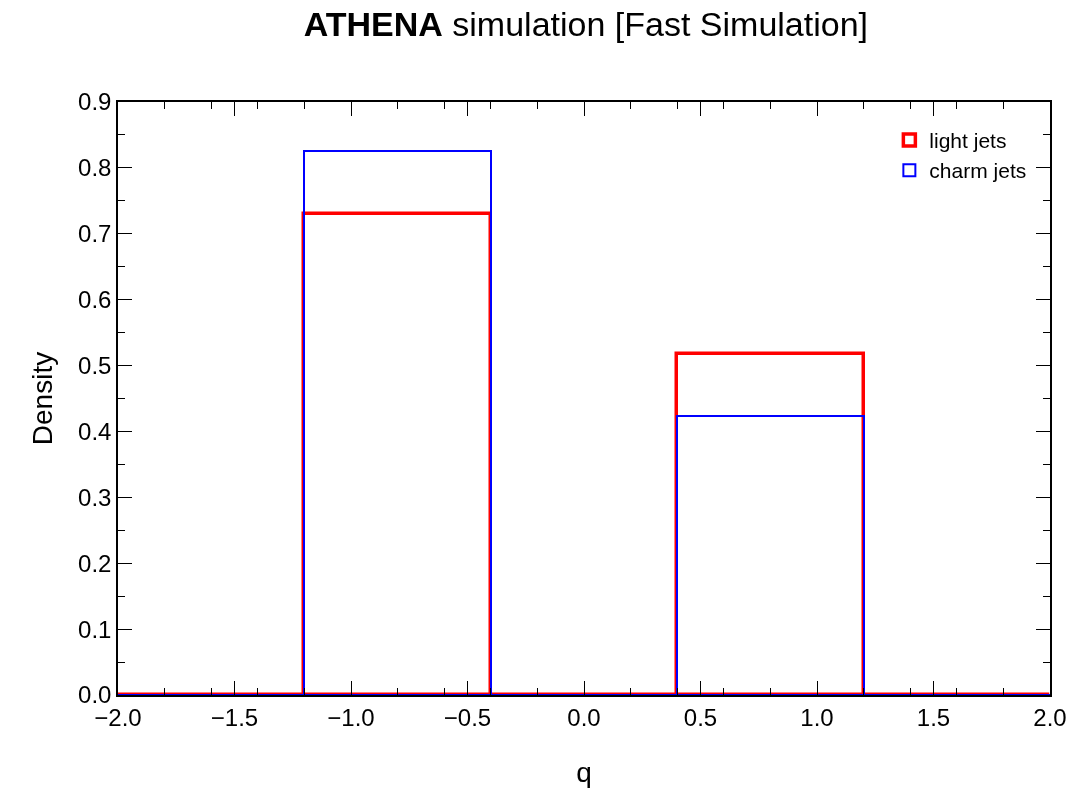 This screenshot has height=788, width=1075. I want to click on y-tick-label: 0.9, so click(95, 102).